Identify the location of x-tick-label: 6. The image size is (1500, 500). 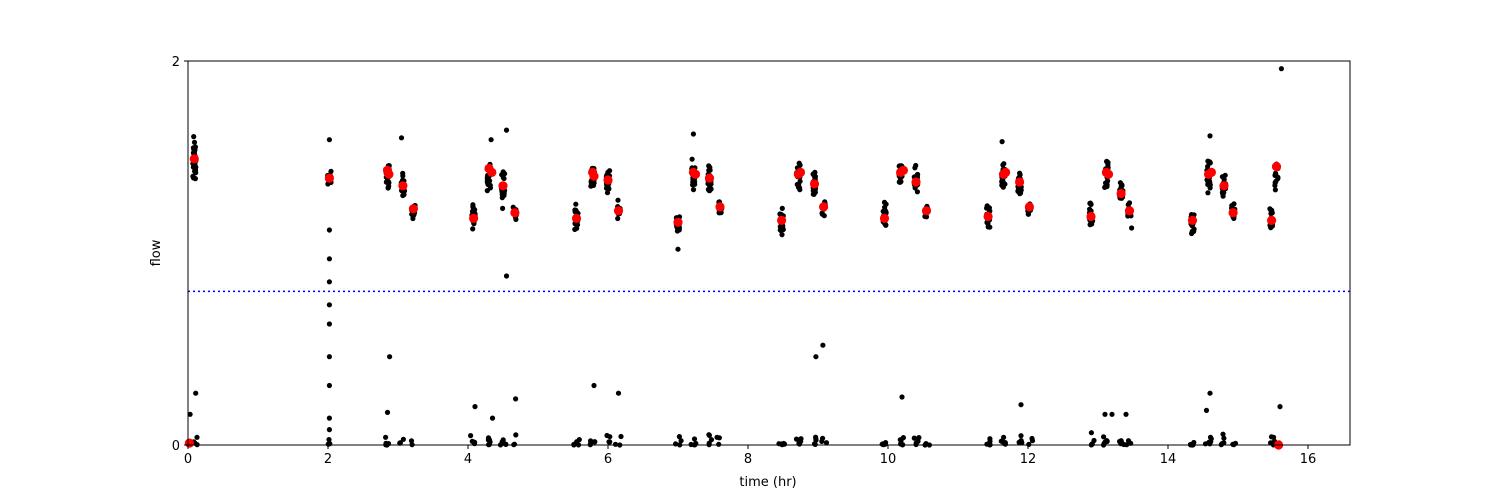
(608, 459).